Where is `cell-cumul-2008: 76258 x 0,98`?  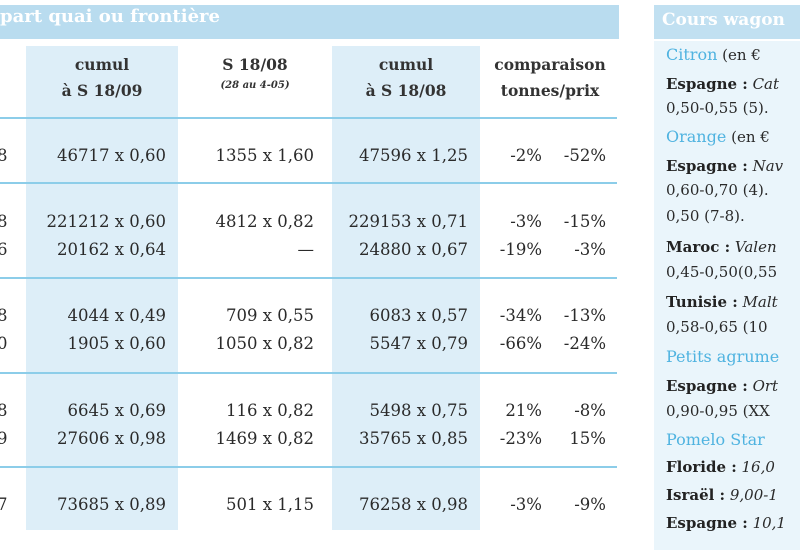 cell-cumul-2008: 76258 x 0,98 is located at coordinates (413, 504).